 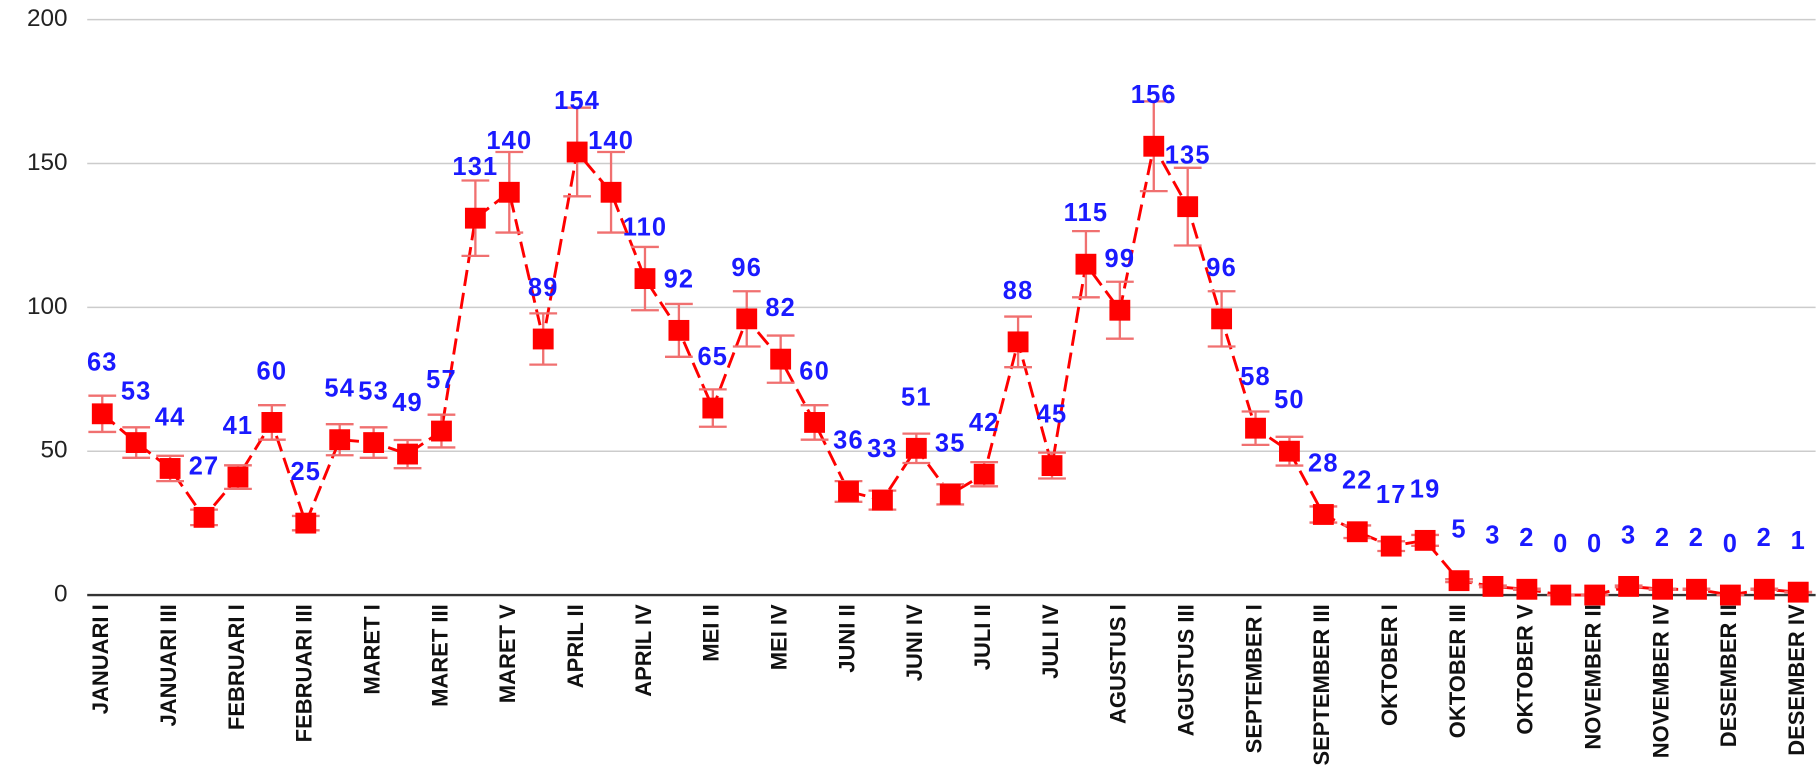 What do you see at coordinates (238, 426) in the screenshot?
I see `data-label: 41` at bounding box center [238, 426].